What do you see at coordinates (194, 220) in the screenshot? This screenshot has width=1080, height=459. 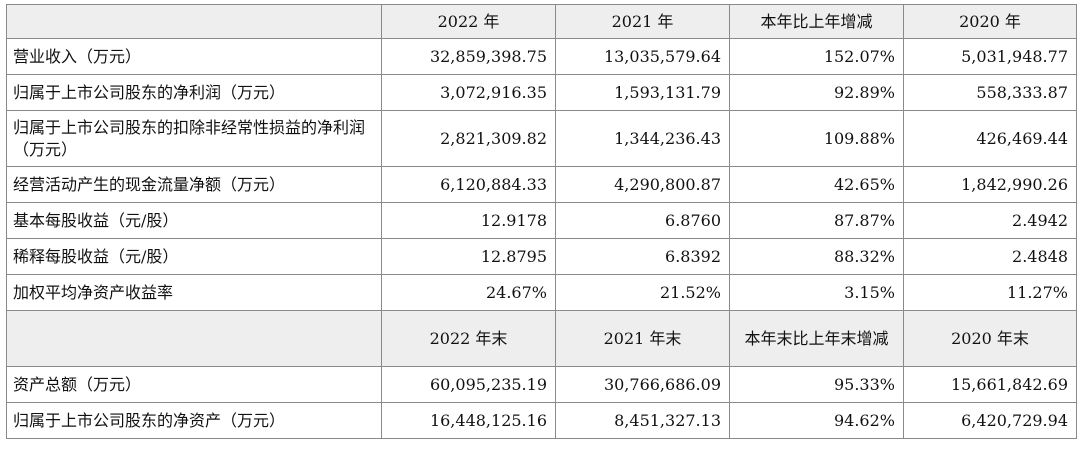 I see `row-label: 基本每股收益（元/股）` at bounding box center [194, 220].